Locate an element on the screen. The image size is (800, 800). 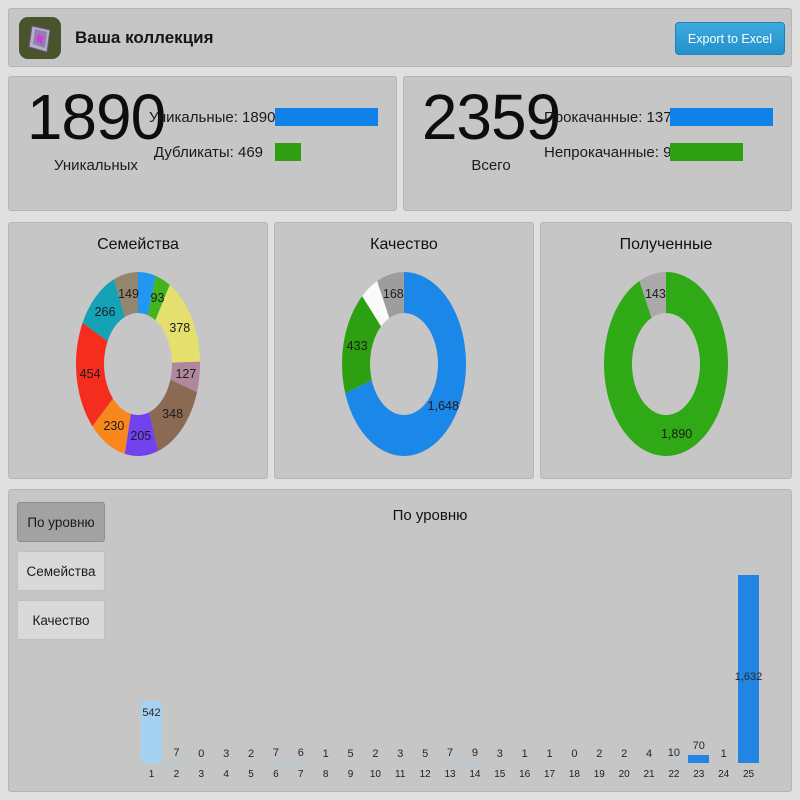
bar-x-label: 4 is located at coordinates (226, 774).